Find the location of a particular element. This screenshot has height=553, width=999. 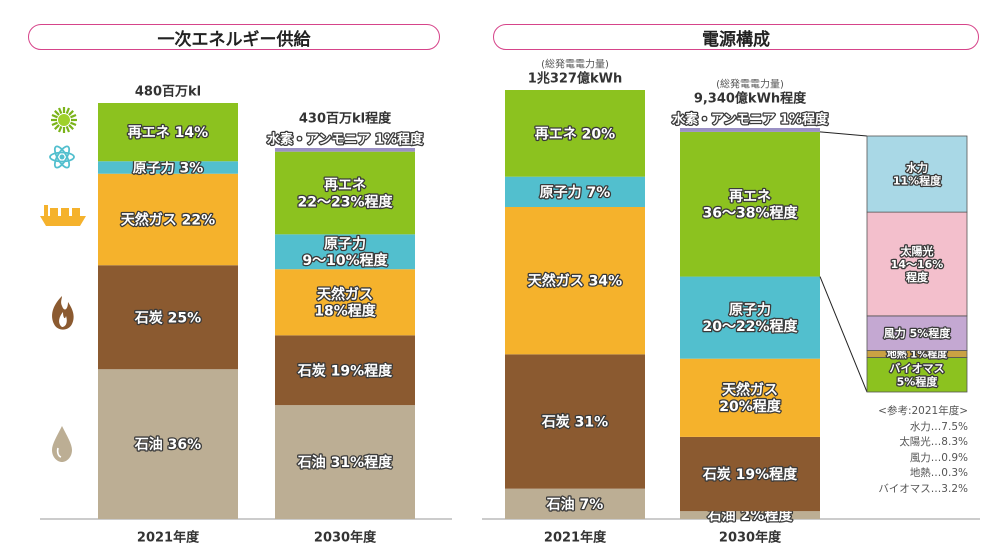

bar-1-0-coal is located at coordinates (575, 421).